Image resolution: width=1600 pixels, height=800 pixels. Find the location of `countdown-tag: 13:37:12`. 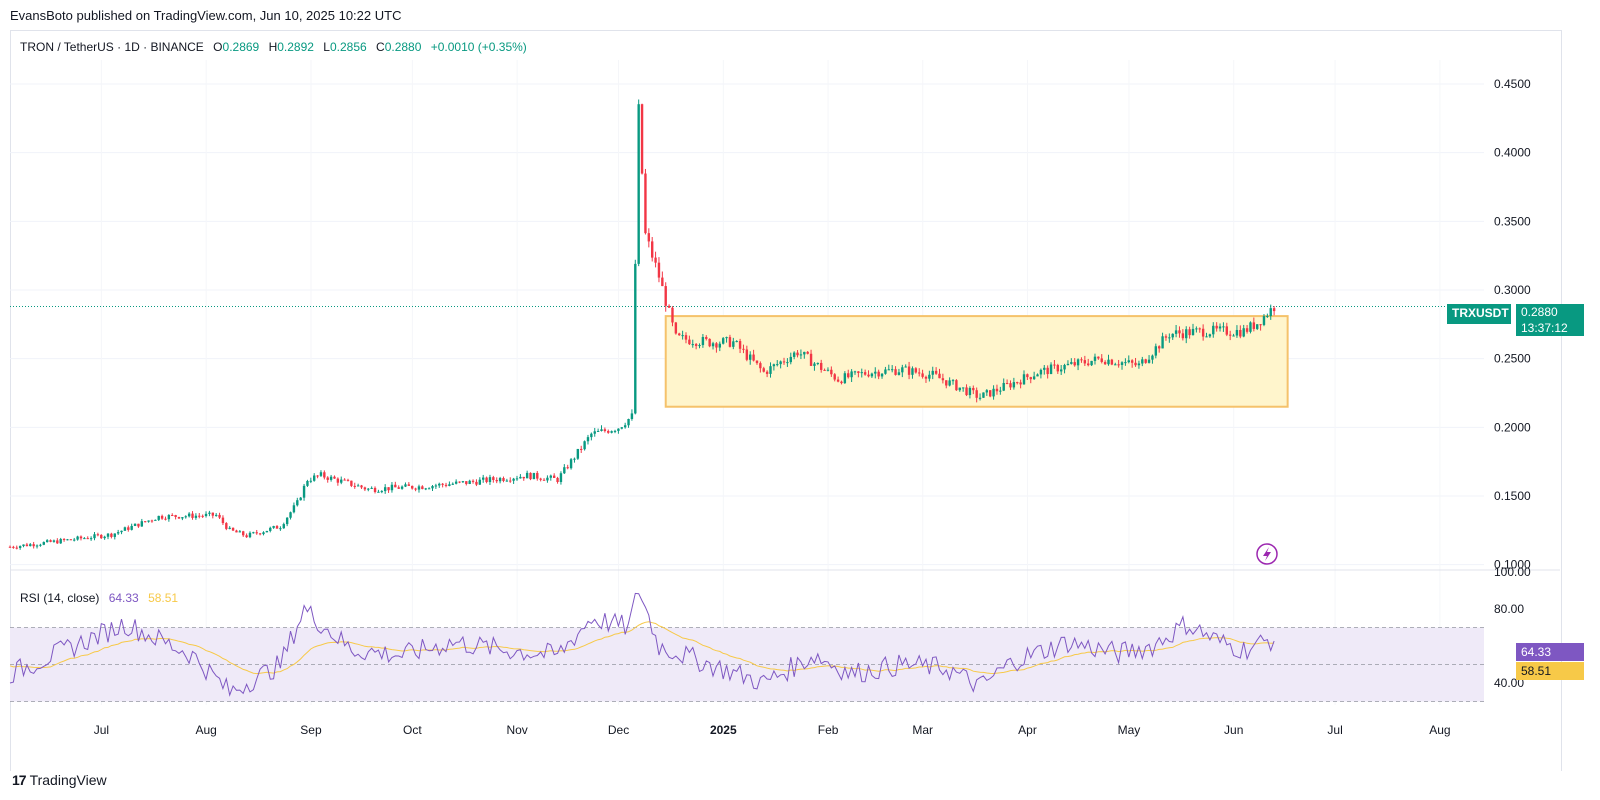

countdown-tag: 13:37:12 is located at coordinates (1550, 328).